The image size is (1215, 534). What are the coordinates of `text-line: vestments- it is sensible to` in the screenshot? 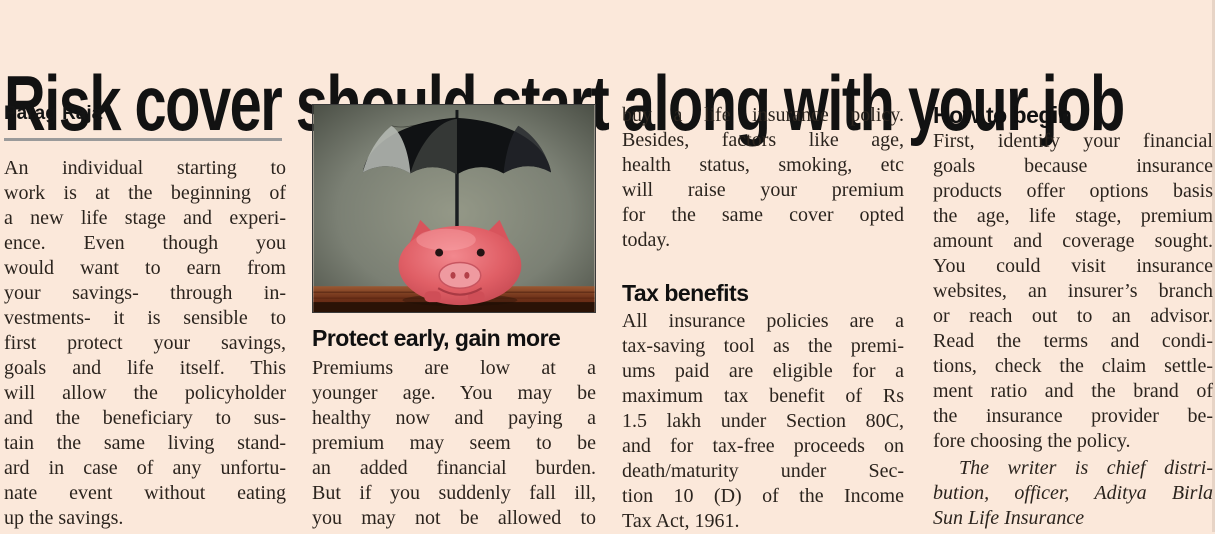 It's located at (145, 318).